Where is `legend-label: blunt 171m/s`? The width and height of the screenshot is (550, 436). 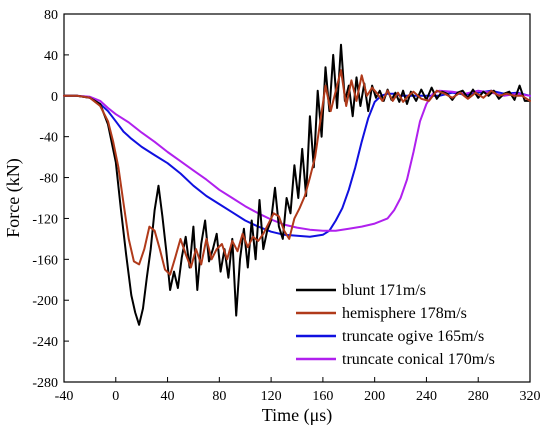
legend-label: blunt 171m/s is located at coordinates (384, 290).